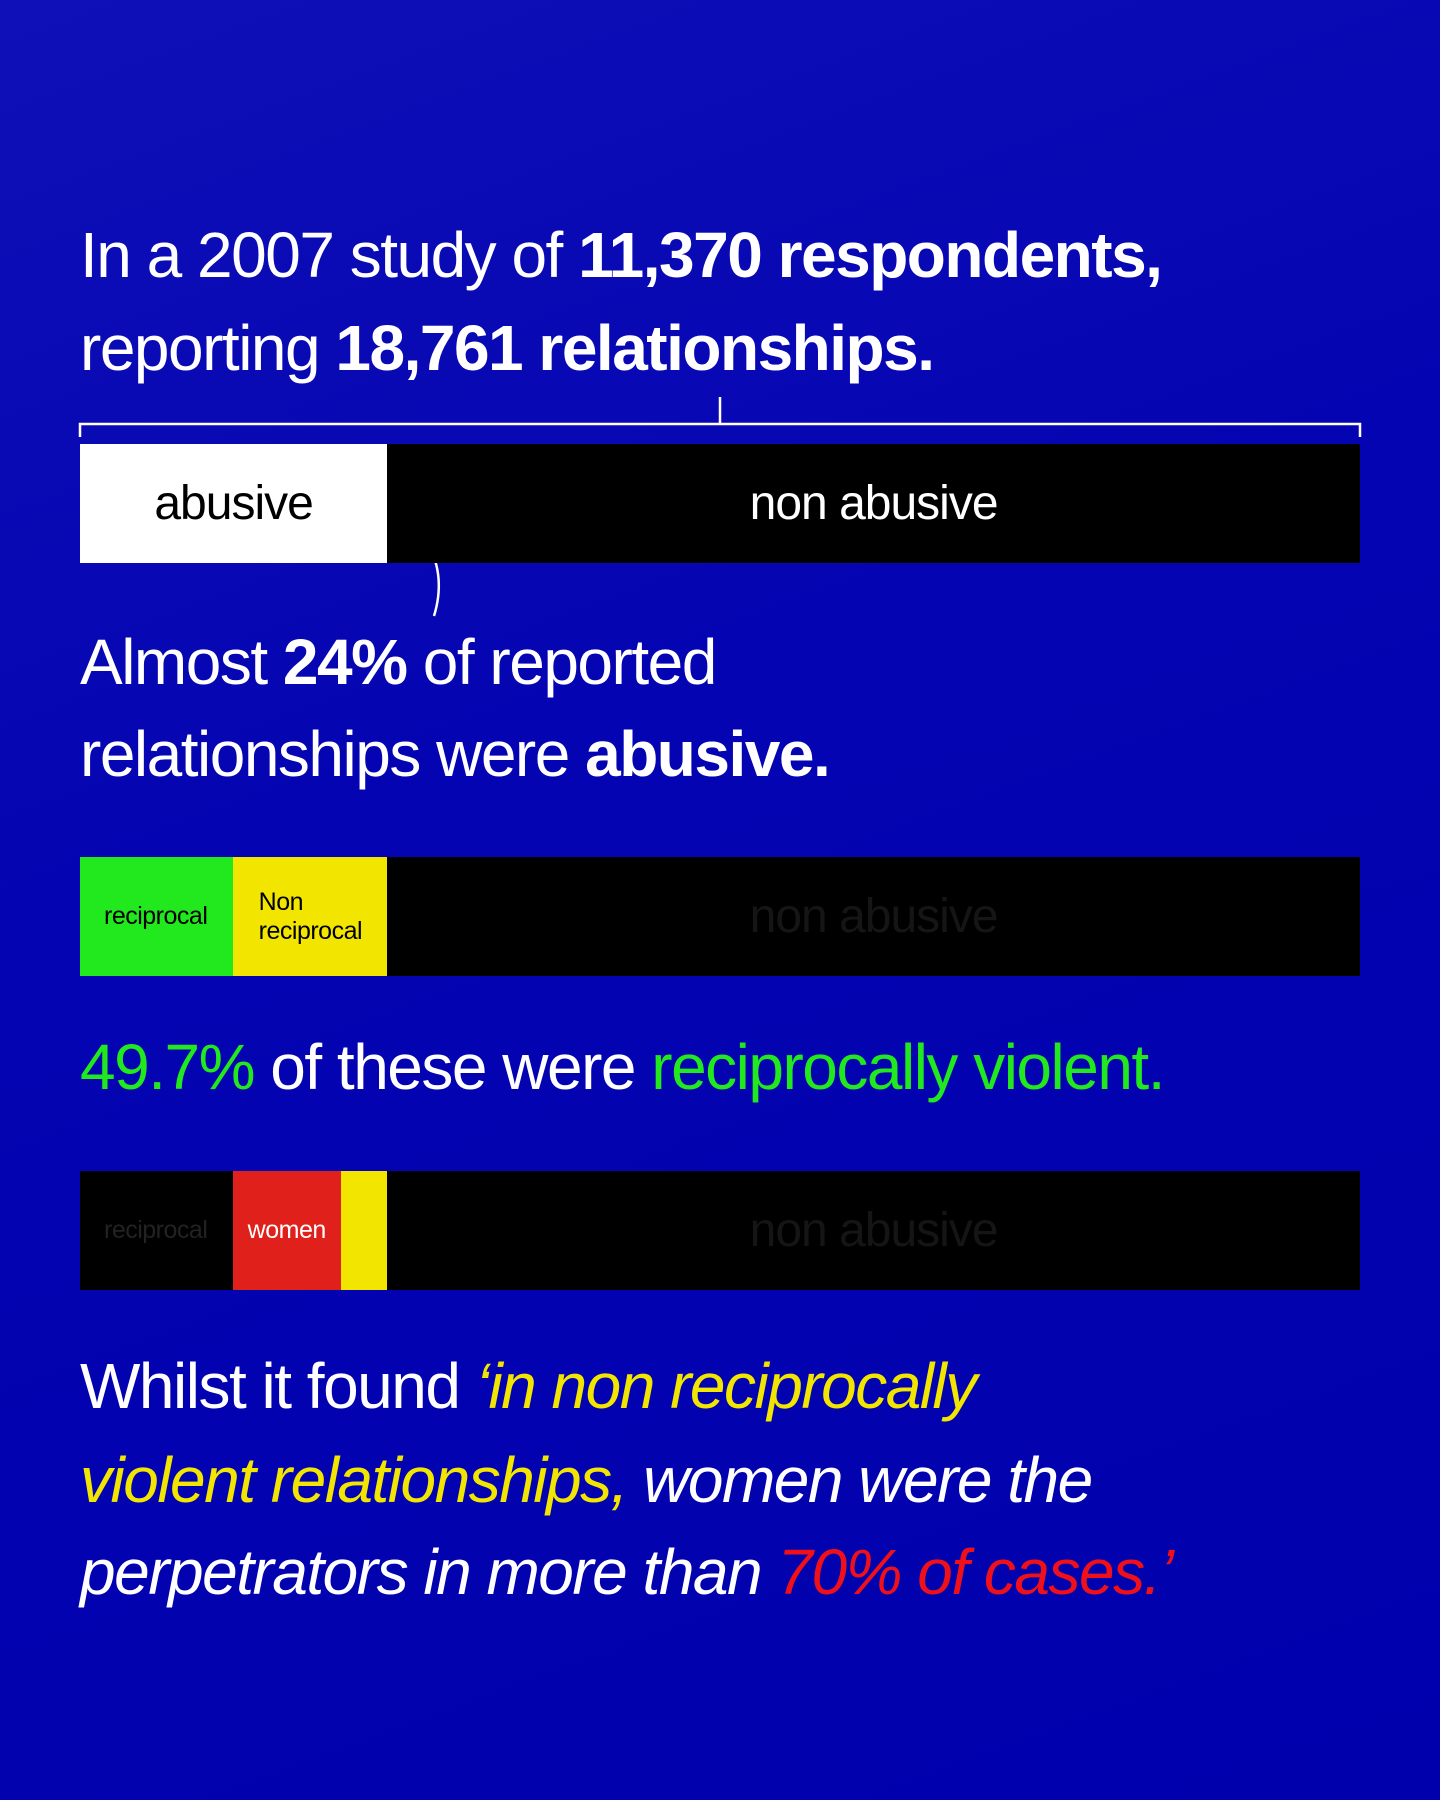 The image size is (1440, 1800). I want to click on bar-women-split: reciprocal women non abusive, so click(720, 1230).